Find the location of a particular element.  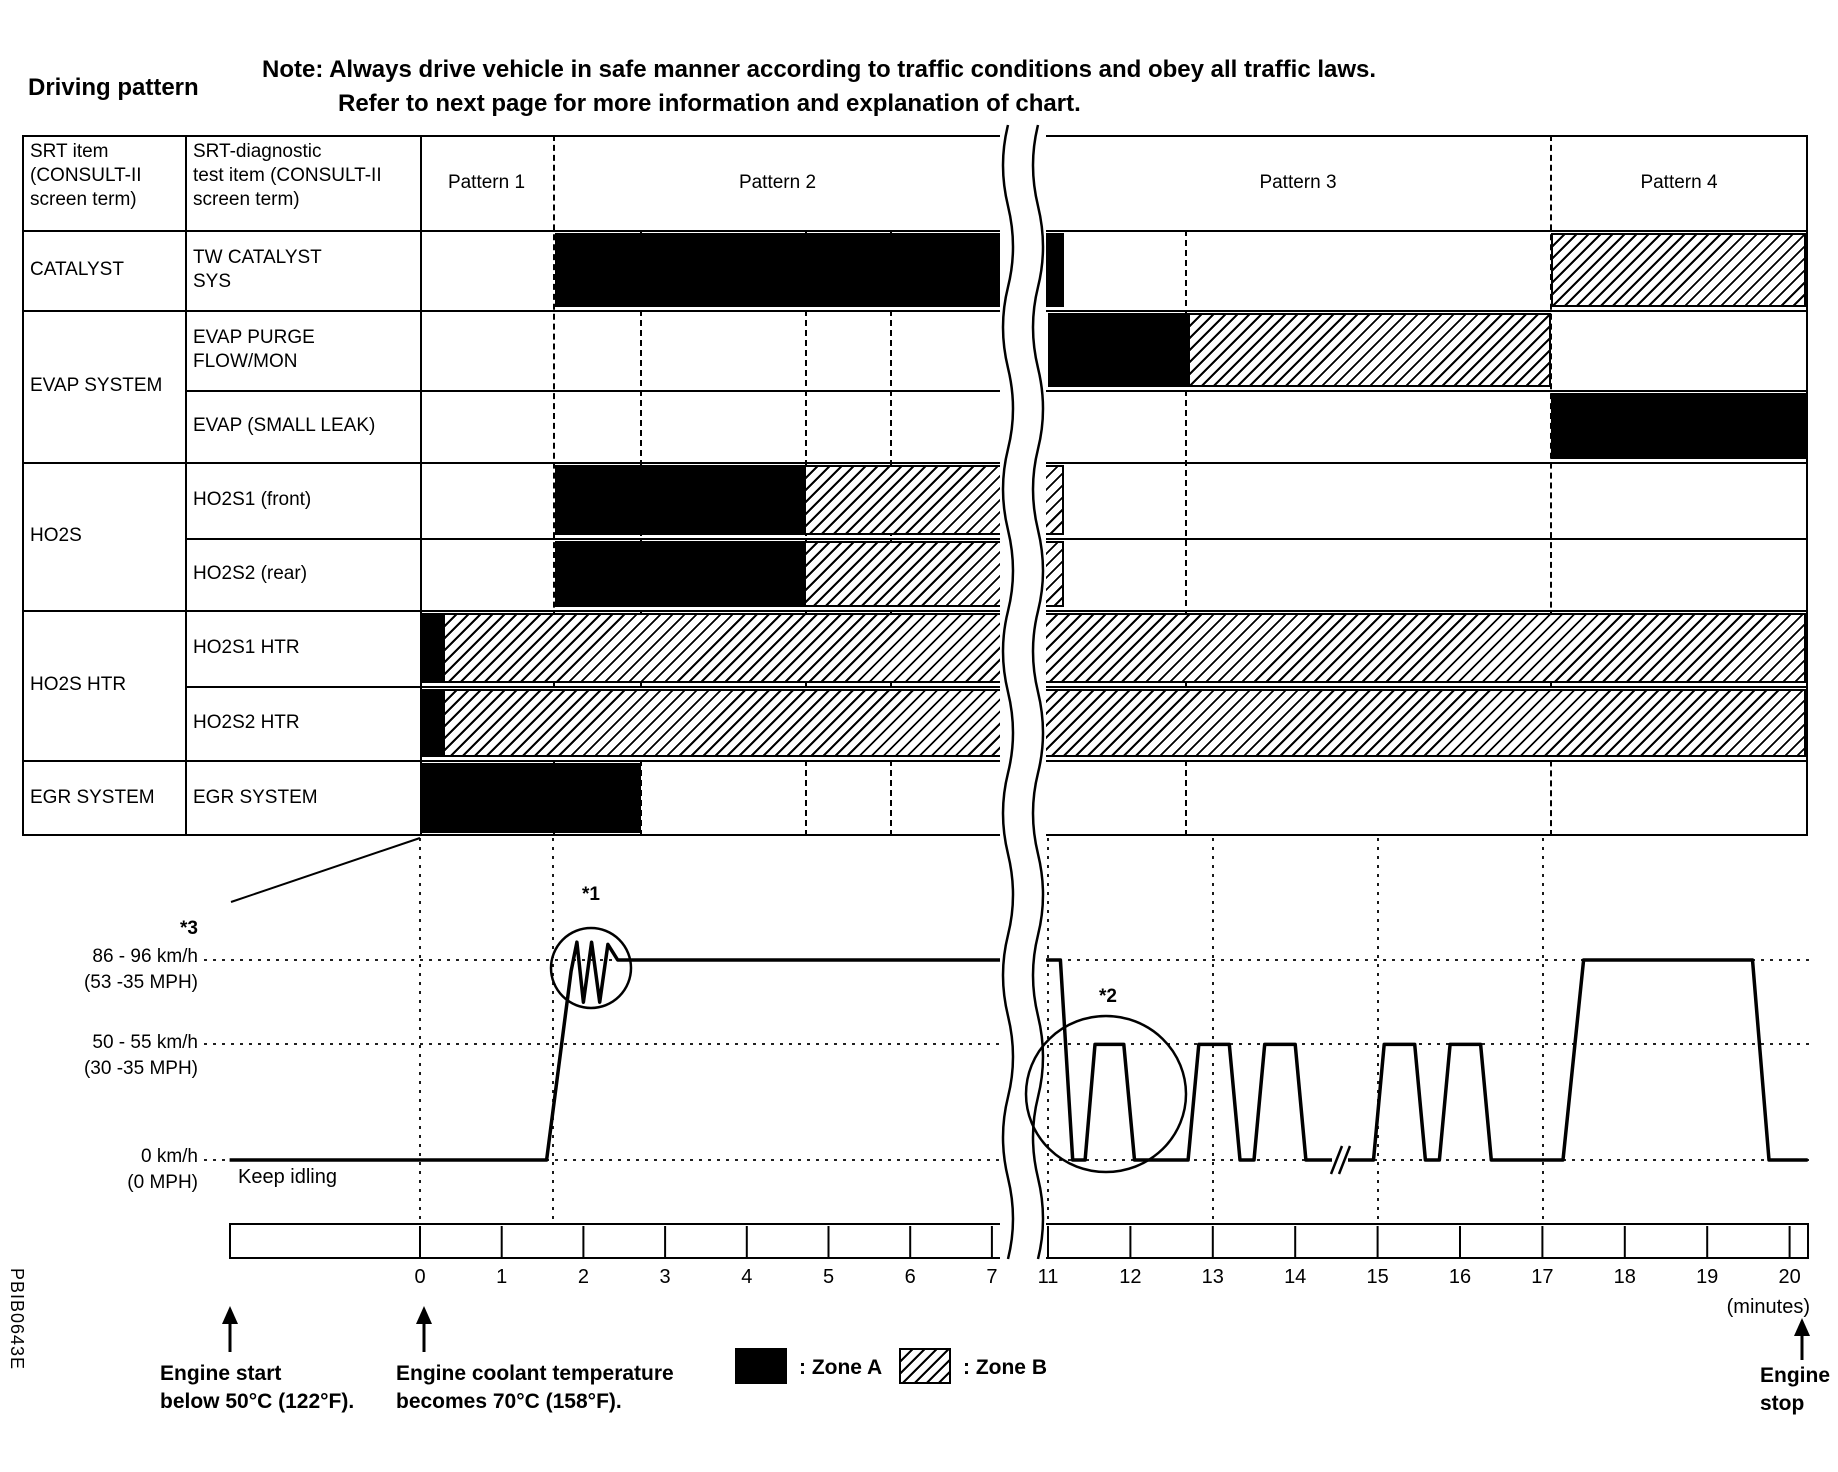

y-label-mid: 50 - 55 km/h is located at coordinates (145, 1042).